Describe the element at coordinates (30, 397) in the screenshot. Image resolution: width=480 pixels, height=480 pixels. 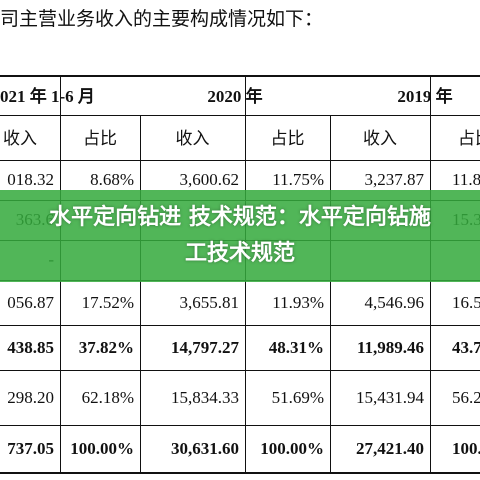
I see `table-cell: 298.20` at that location.